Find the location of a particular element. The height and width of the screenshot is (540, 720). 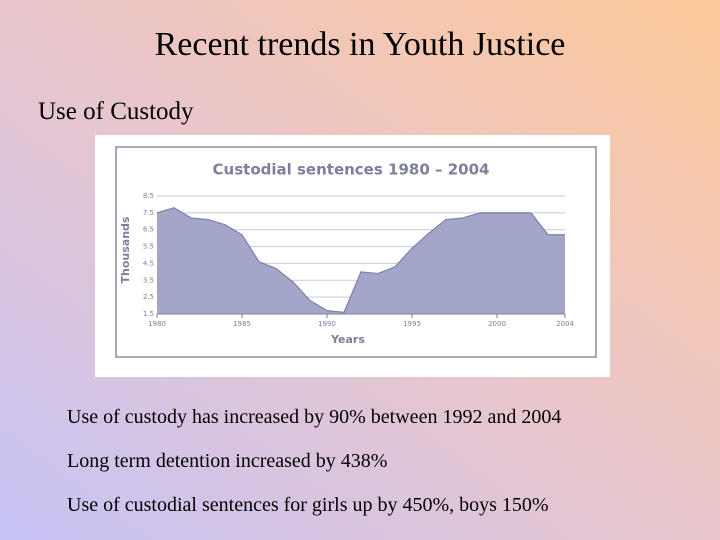

x-tick-label: 1990 is located at coordinates (327, 324).